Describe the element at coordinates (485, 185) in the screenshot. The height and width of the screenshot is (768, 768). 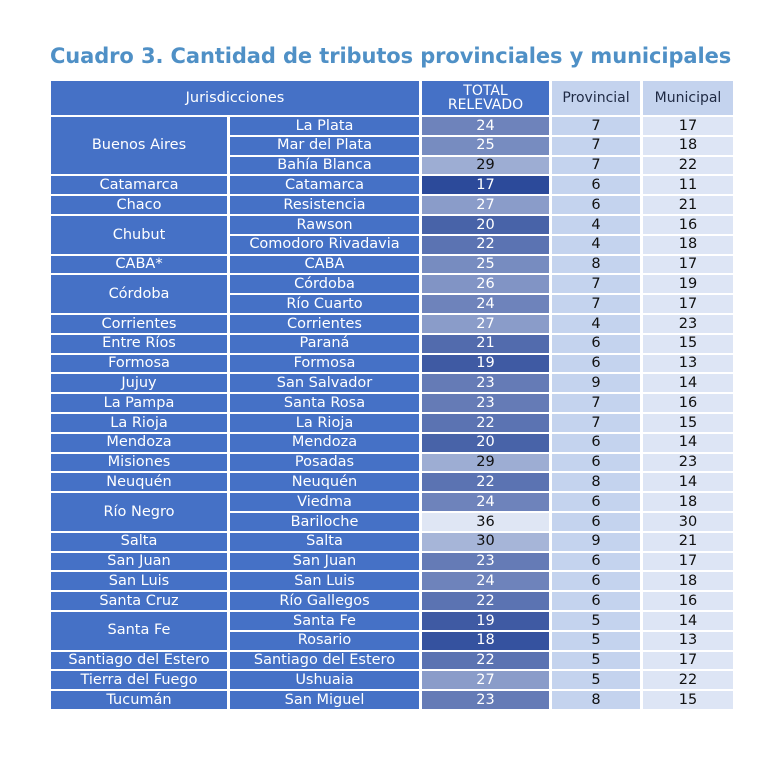
I see `total-cell: 17` at that location.